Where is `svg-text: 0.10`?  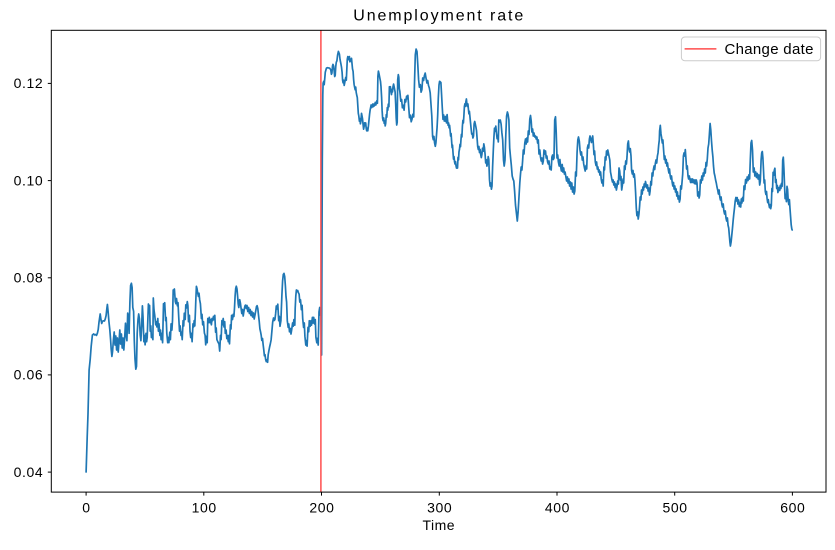 svg-text: 0.10 is located at coordinates (29, 180).